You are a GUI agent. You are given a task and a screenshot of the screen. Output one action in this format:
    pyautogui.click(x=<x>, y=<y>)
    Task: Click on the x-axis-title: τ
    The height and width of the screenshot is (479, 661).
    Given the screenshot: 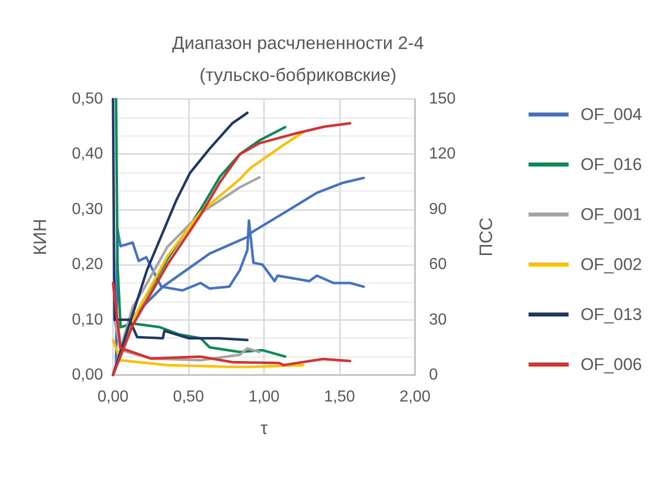 What is the action you would take?
    pyautogui.click(x=264, y=428)
    